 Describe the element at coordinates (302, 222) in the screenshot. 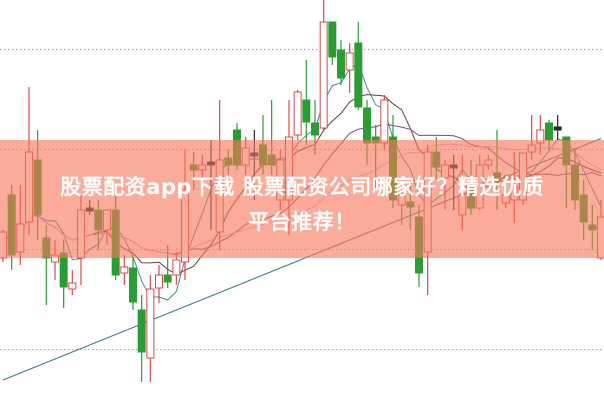

I see `banner-title-line-2: 平台推荐！` at that location.